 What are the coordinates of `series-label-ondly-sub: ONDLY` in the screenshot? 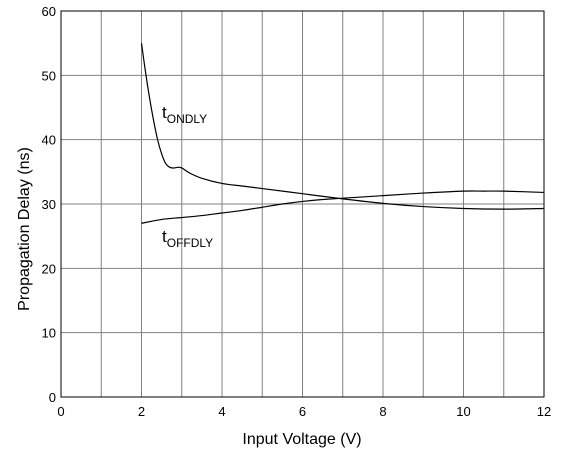 It's located at (187, 119).